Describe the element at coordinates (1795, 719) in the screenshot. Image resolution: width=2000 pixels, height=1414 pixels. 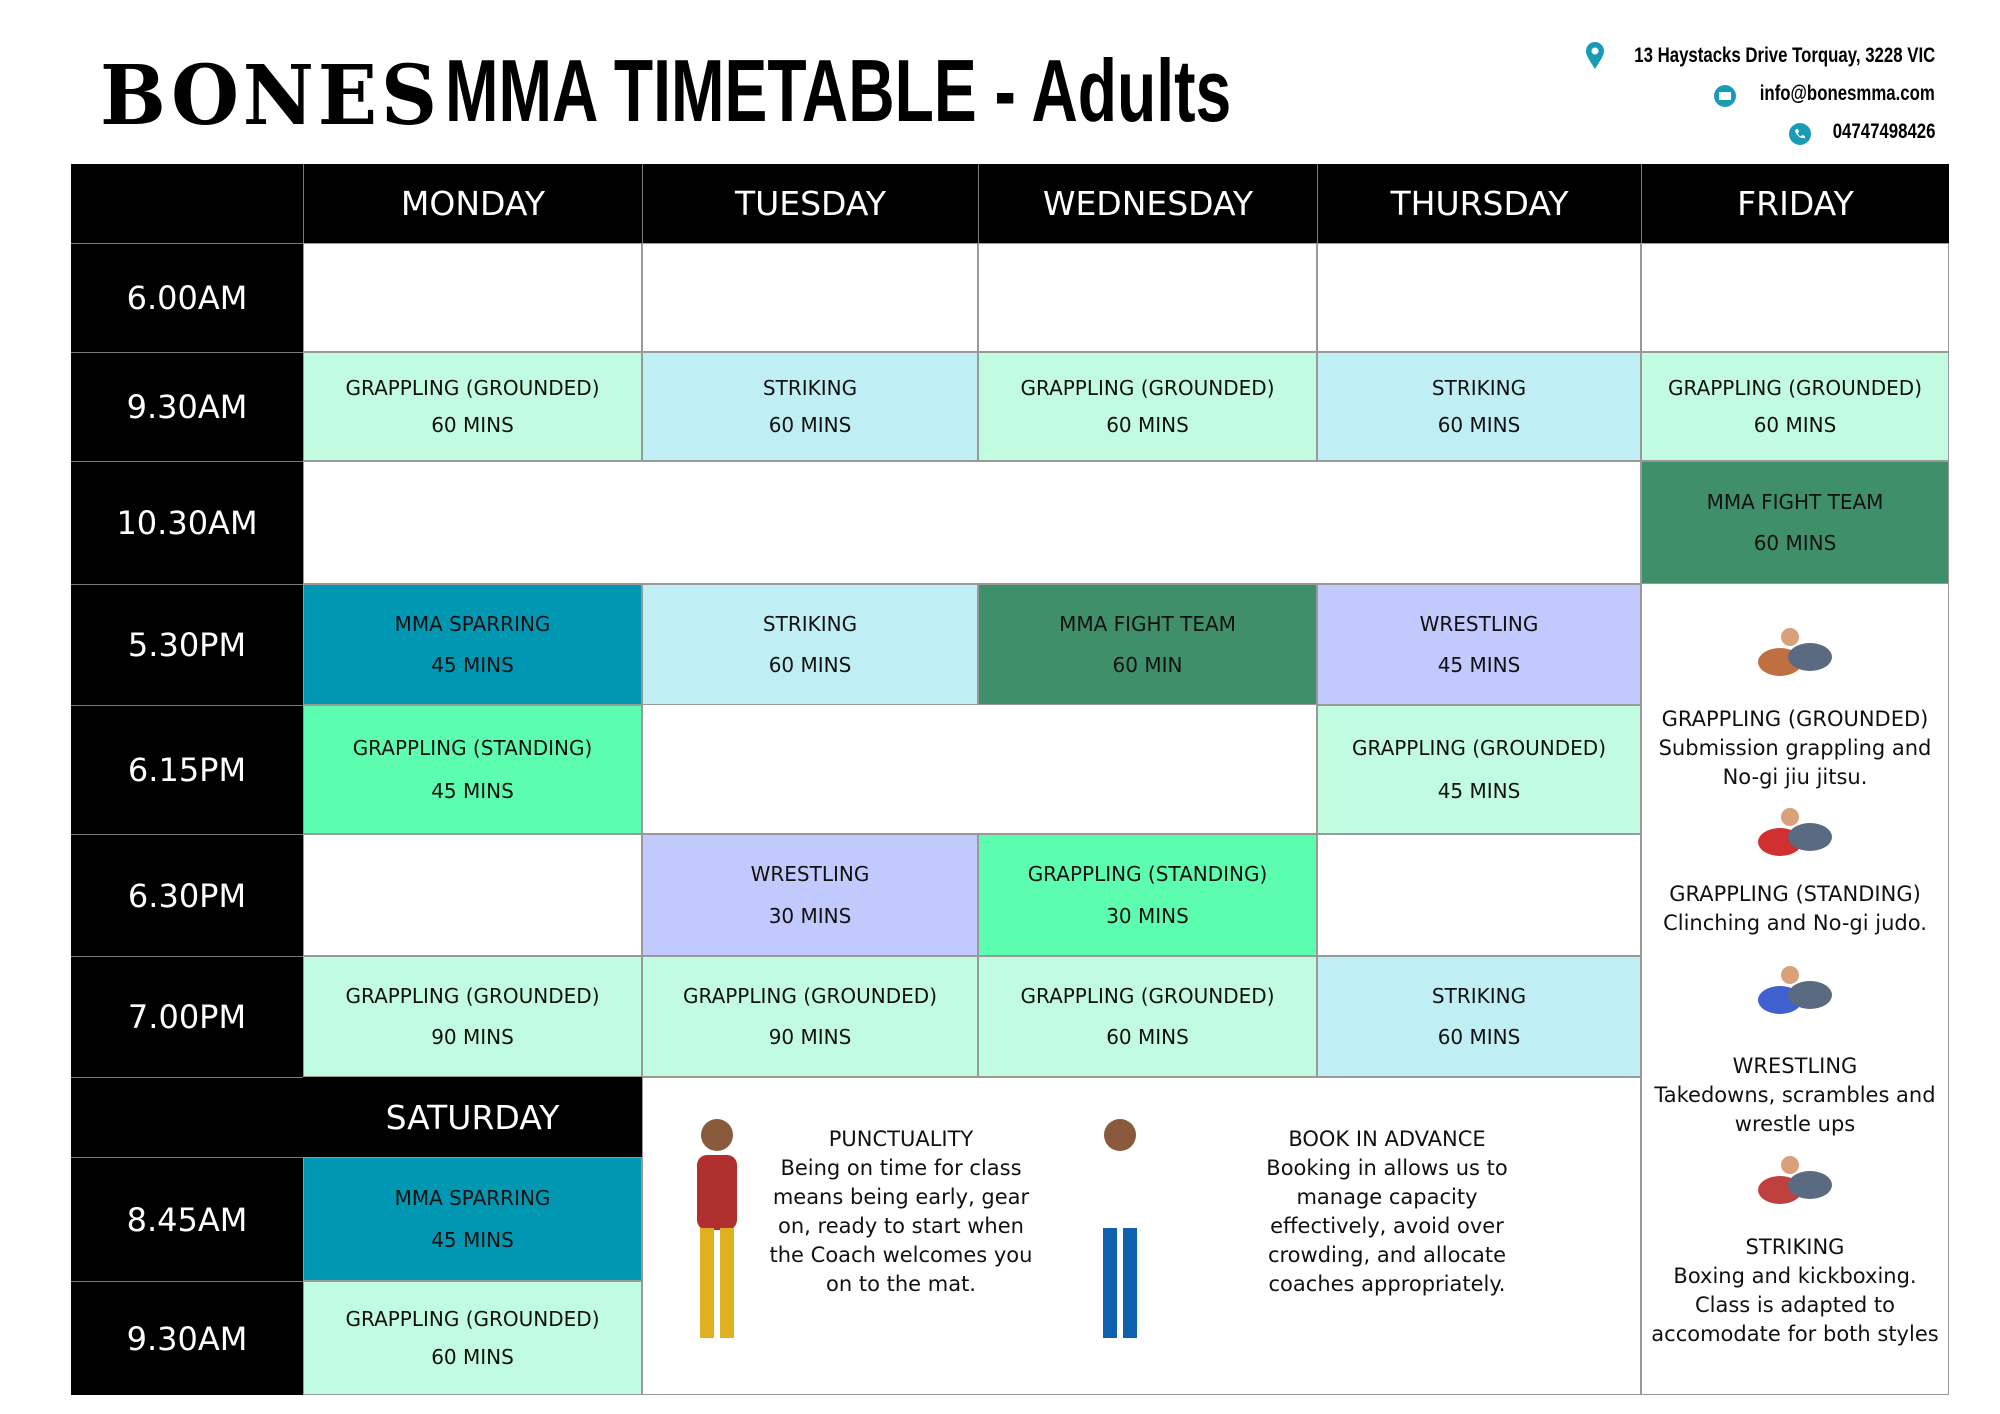
I see `legend-title: GRAPPLING (GROUNDED)` at that location.